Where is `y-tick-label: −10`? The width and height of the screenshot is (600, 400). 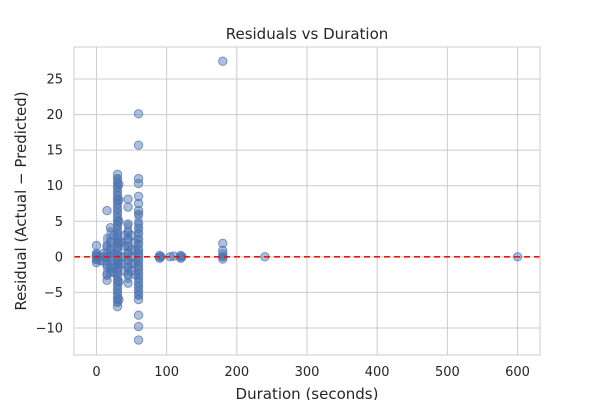 y-tick-label: −10 is located at coordinates (49, 328).